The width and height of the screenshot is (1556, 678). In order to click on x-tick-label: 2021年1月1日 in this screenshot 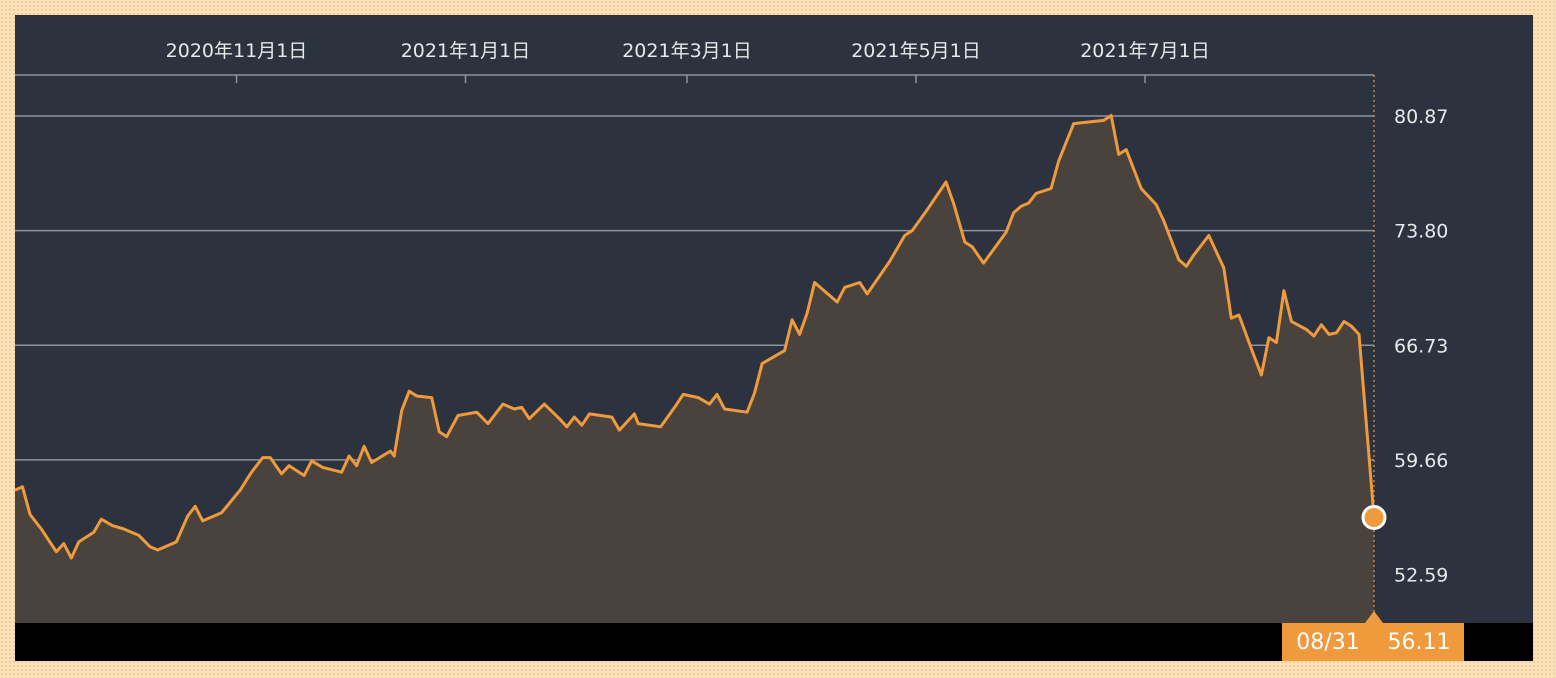, I will do `click(466, 51)`.